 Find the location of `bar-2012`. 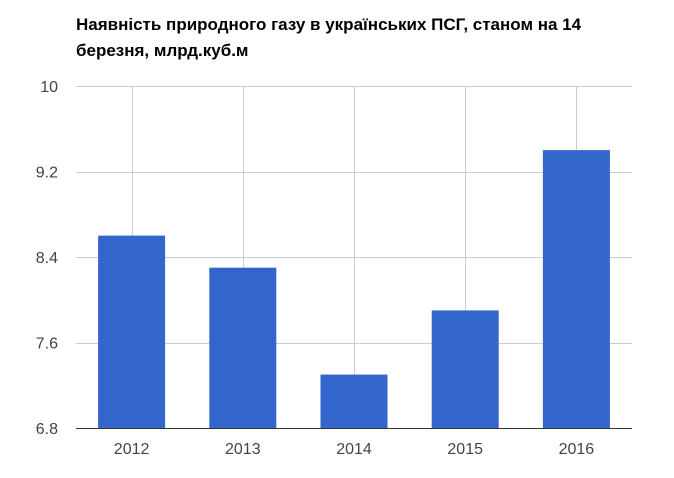

bar-2012 is located at coordinates (132, 331).